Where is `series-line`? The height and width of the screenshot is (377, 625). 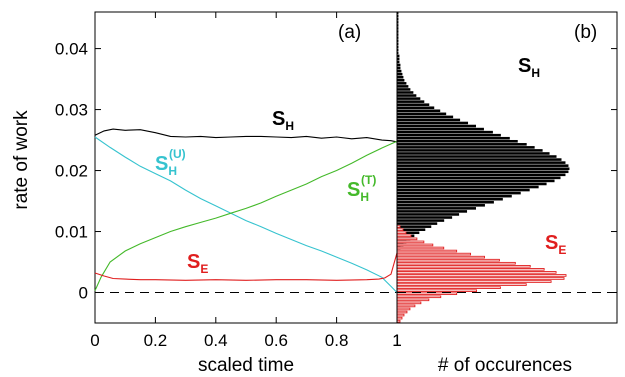 series-line is located at coordinates (246, 135).